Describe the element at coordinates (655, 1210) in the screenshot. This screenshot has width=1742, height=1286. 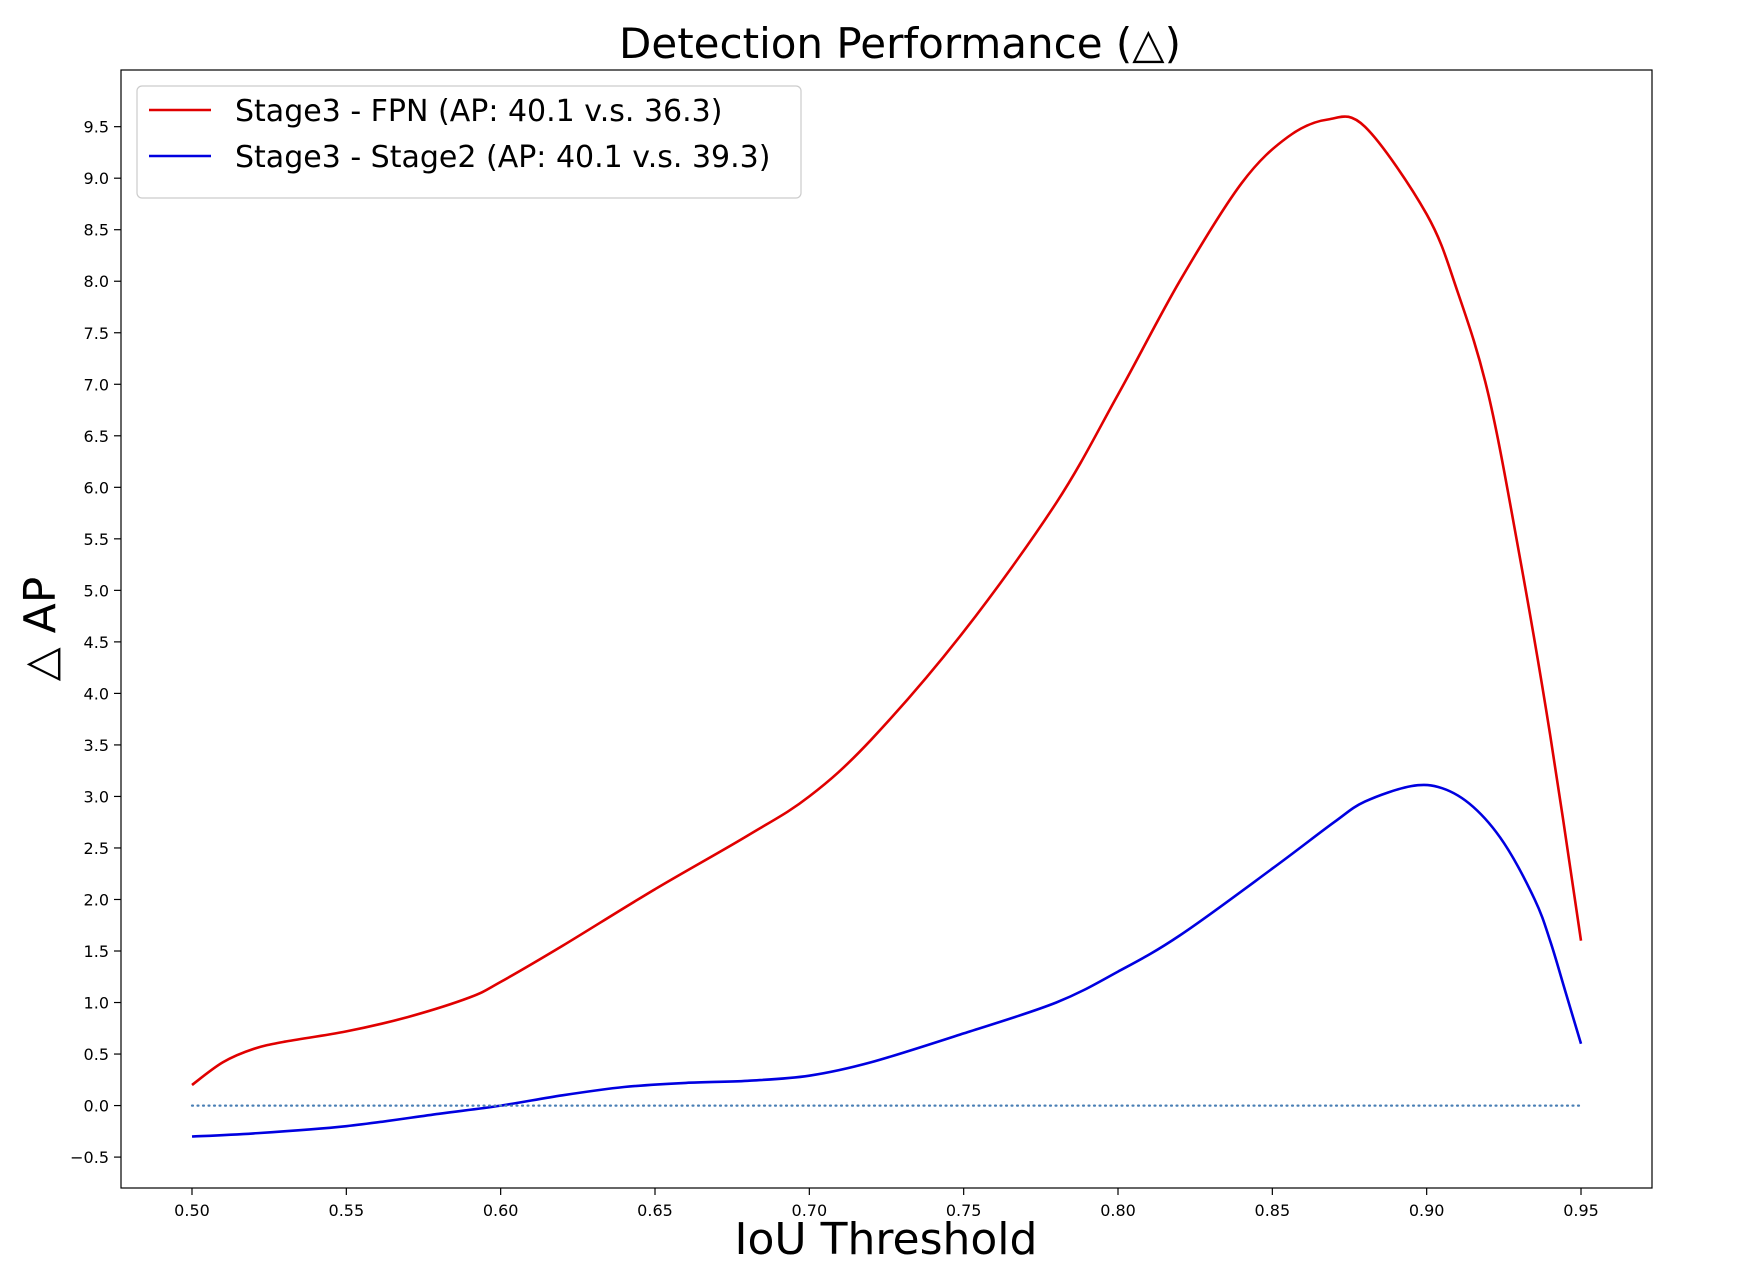
I see `x-tick-label: 0.65` at that location.